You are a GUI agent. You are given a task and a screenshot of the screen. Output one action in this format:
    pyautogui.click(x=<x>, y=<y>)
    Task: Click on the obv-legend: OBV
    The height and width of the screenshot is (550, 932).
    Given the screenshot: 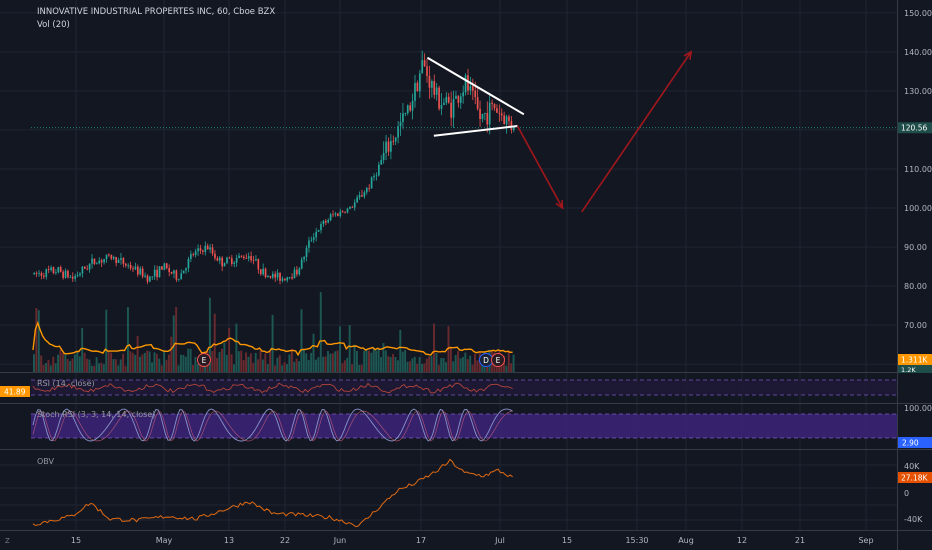 What is the action you would take?
    pyautogui.click(x=46, y=461)
    